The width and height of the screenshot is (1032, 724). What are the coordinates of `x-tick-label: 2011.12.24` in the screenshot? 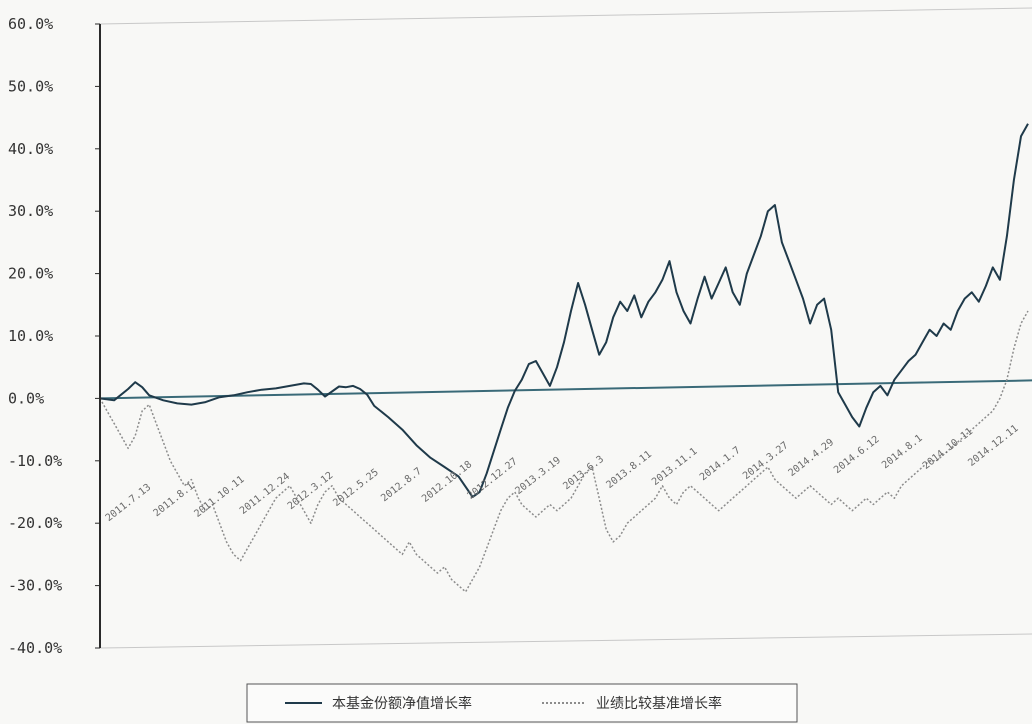 It's located at (265, 494).